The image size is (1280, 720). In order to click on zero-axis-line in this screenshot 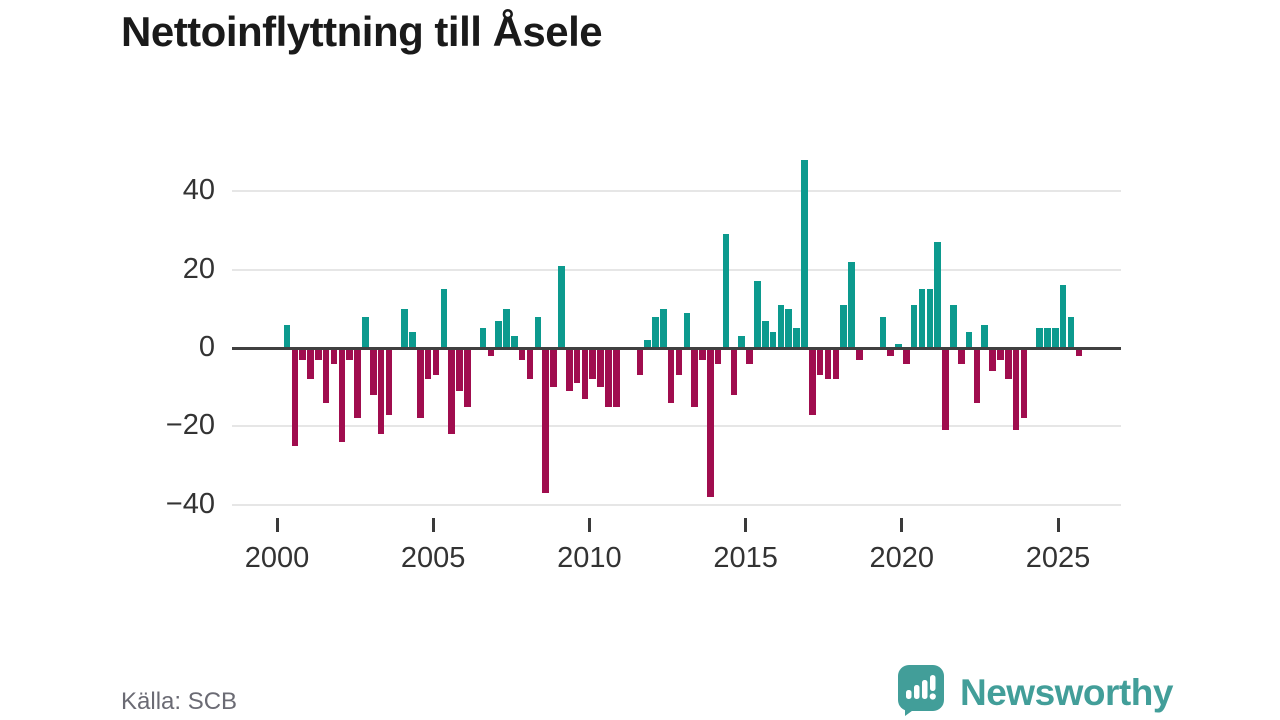, I will do `click(676, 348)`.